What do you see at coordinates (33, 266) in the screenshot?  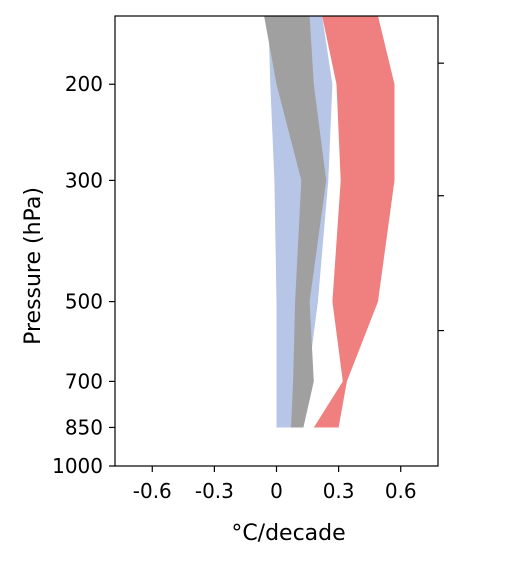 I see `y-axis-title: Pressure (hPa)` at bounding box center [33, 266].